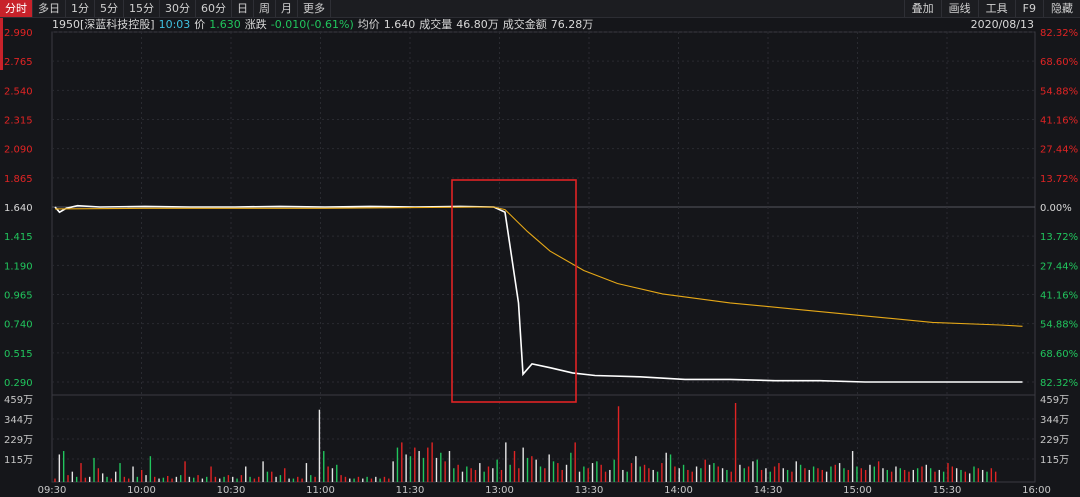  Describe the element at coordinates (18, 325) in the screenshot. I see `price-tick-label: 0.740` at that location.